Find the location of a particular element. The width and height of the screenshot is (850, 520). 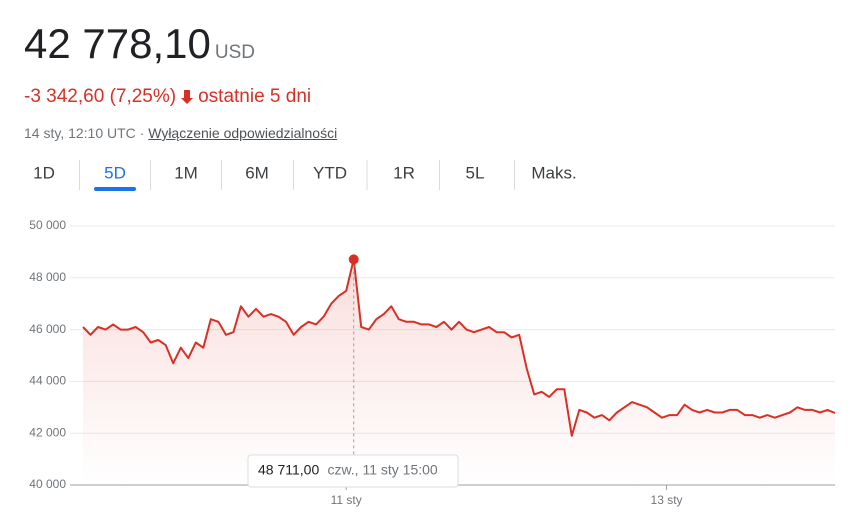

x-tick-label: 13 sty is located at coordinates (667, 500).